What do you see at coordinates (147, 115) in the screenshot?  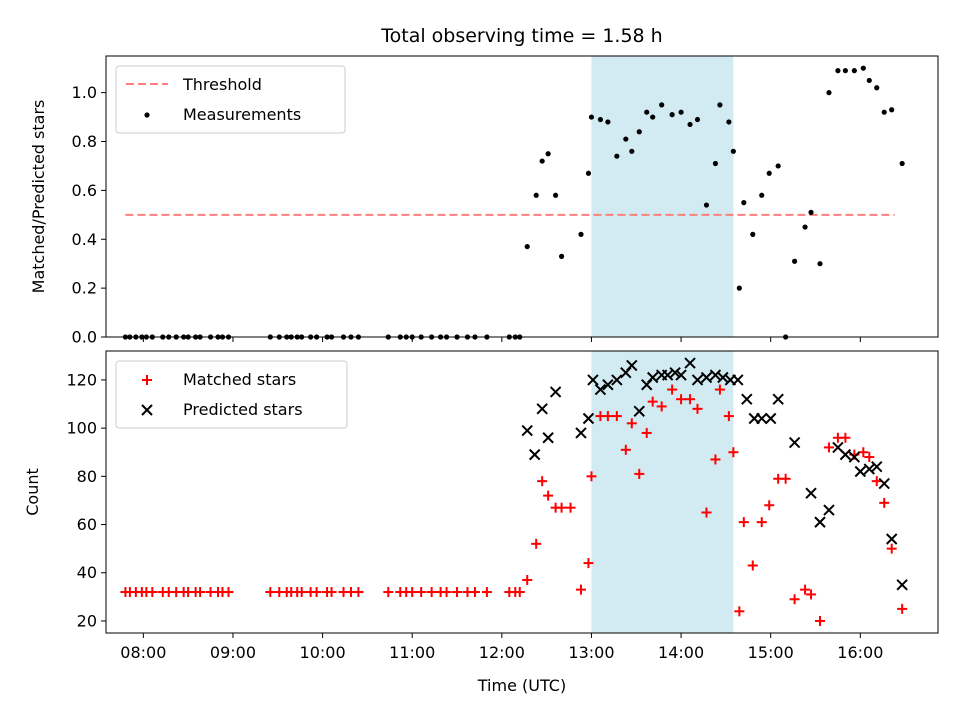 I see `legend-measurements-swatch` at bounding box center [147, 115].